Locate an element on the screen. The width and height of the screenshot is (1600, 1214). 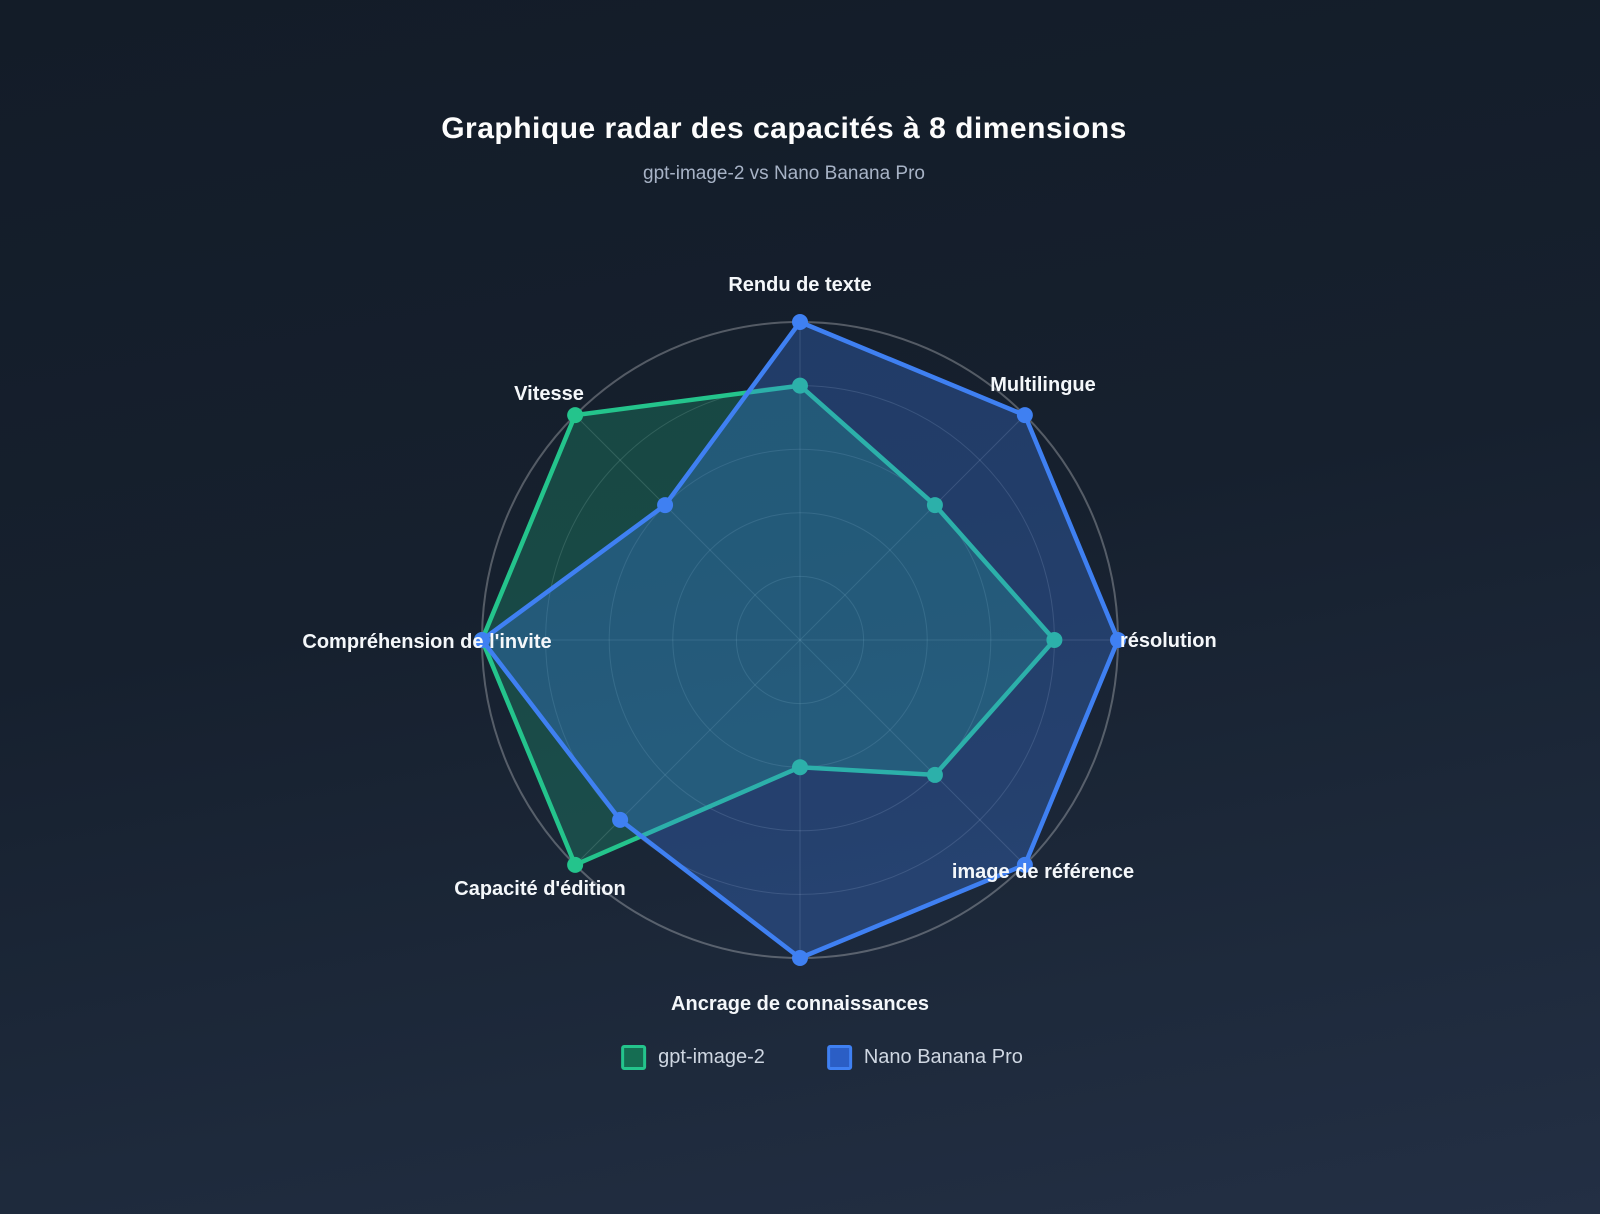
legend-swatch-nano-banana-pro is located at coordinates (839, 1057).